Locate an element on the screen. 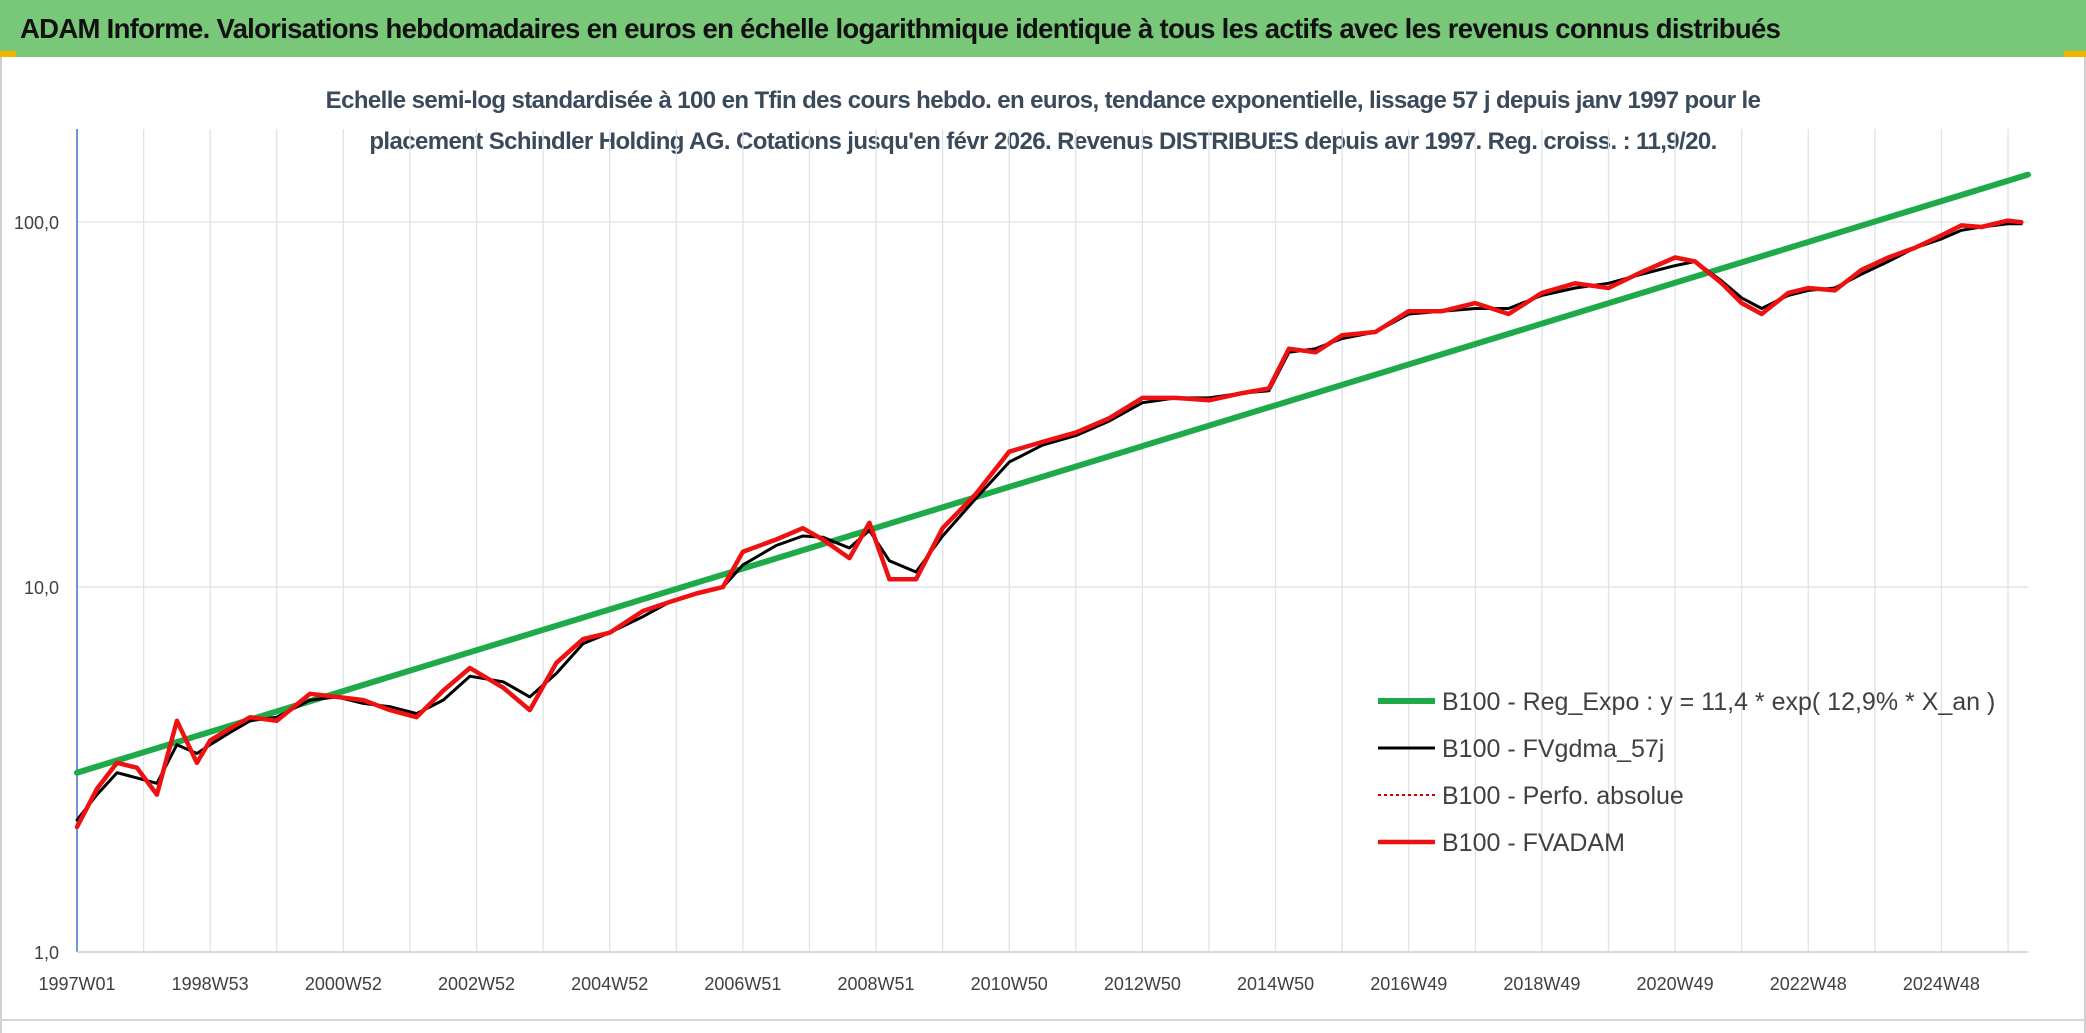  x-tick-label: 2002W52 is located at coordinates (476, 984).